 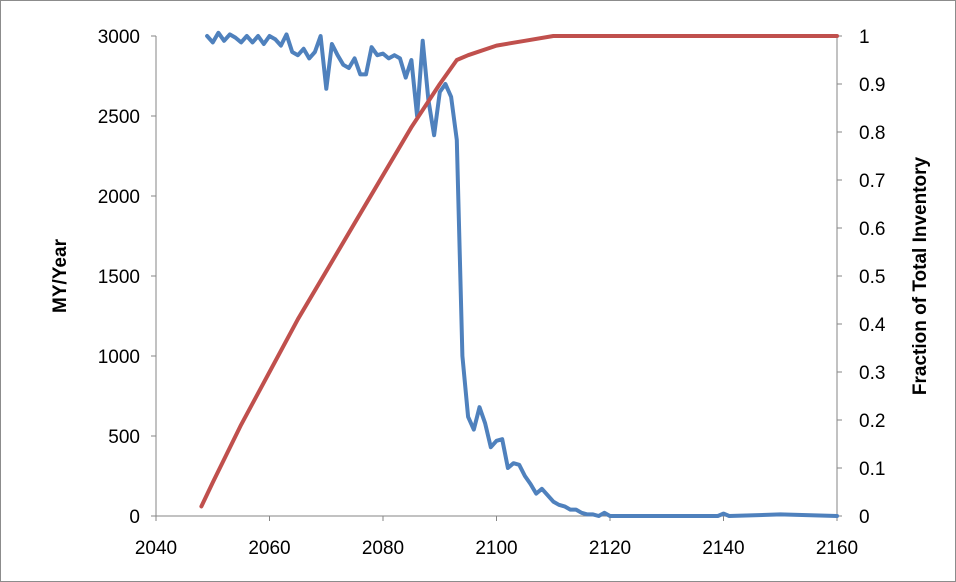 What do you see at coordinates (872, 229) in the screenshot?
I see `y2-tick-label: 0.6` at bounding box center [872, 229].